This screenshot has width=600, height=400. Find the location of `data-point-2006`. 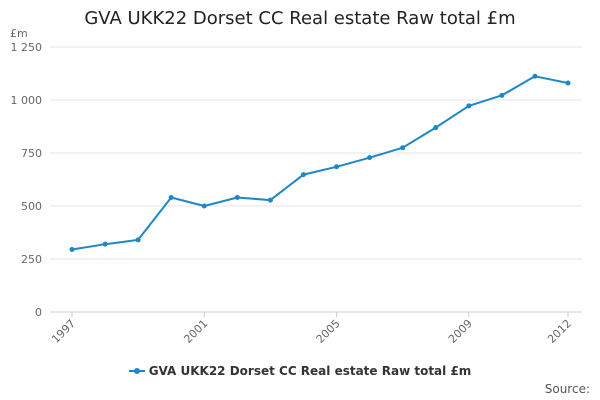

data-point-2006 is located at coordinates (370, 158).